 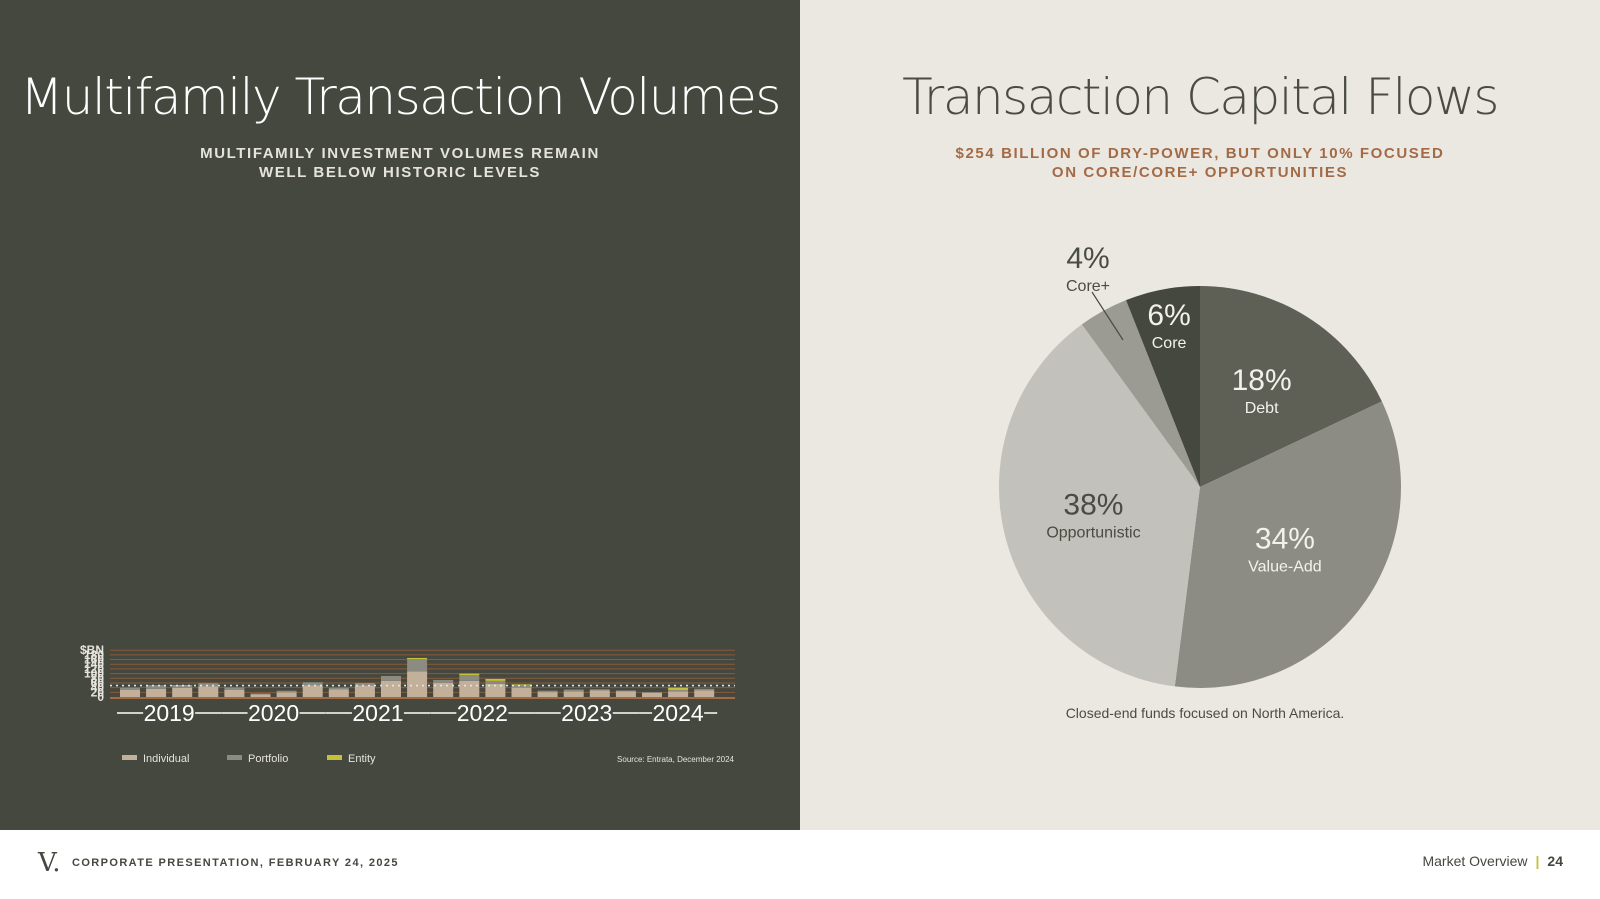 I want to click on pie-value-core: 6%, so click(x=1168, y=315).